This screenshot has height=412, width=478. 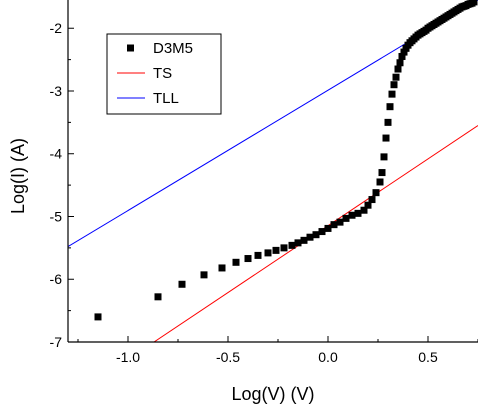 What do you see at coordinates (272, 394) in the screenshot?
I see `x-axis-title: Log(V) (V)` at bounding box center [272, 394].